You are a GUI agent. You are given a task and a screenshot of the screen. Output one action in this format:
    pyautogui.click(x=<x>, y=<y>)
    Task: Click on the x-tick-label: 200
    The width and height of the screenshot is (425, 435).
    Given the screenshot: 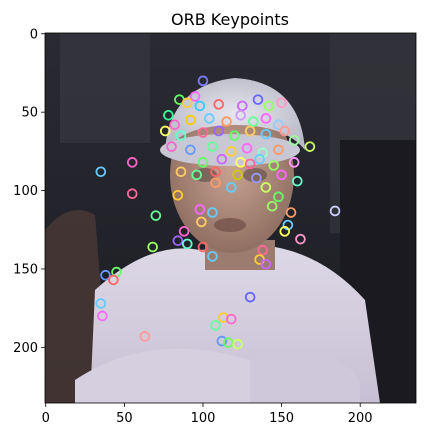 What is the action you would take?
    pyautogui.click(x=360, y=418)
    